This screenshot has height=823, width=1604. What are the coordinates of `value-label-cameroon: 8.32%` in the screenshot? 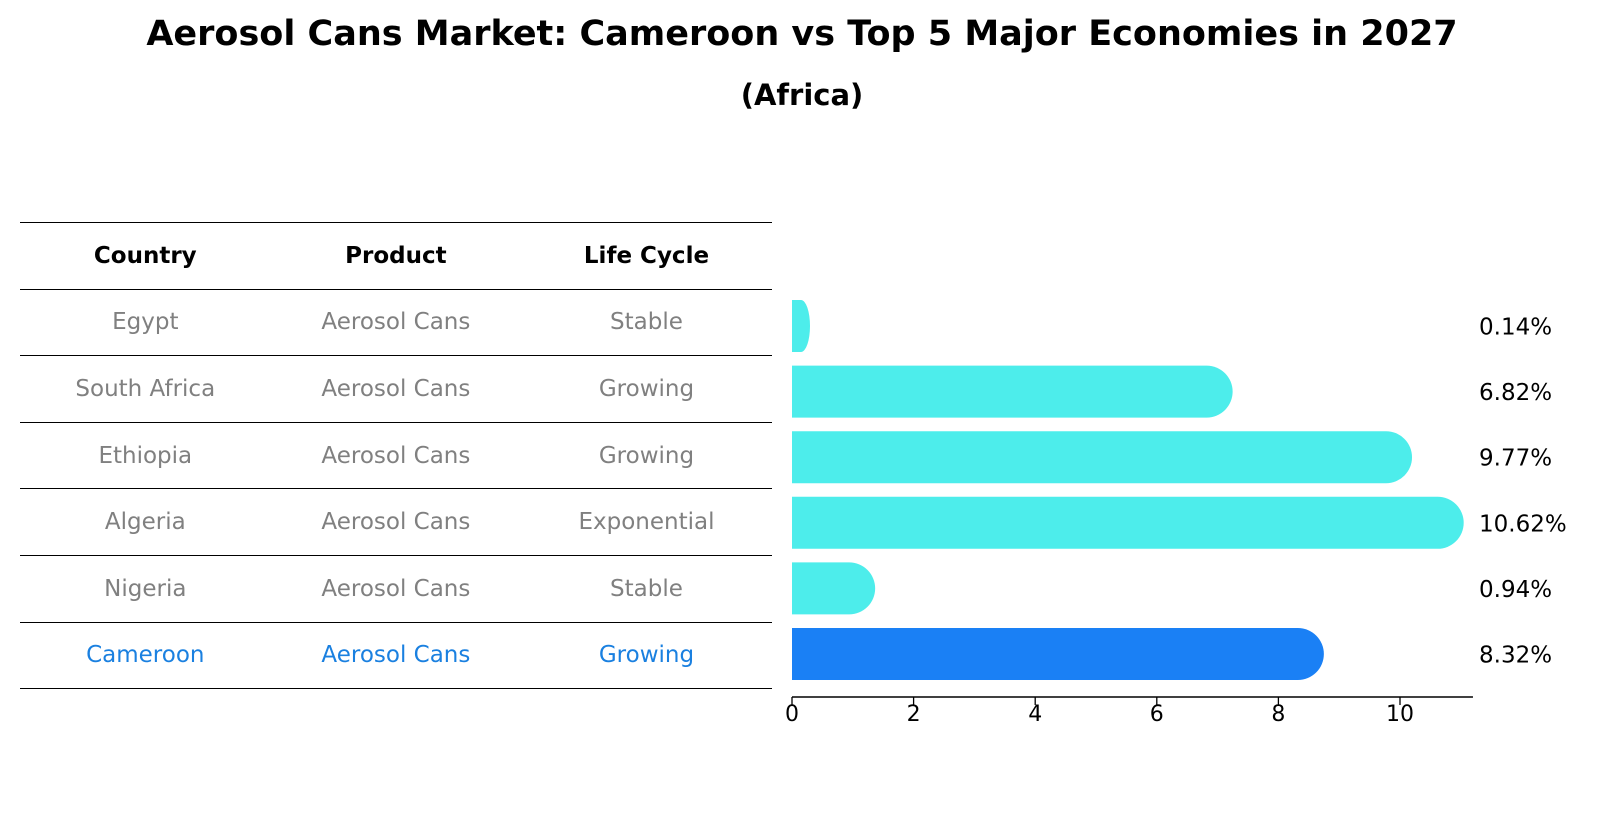 It's located at (1515, 656).